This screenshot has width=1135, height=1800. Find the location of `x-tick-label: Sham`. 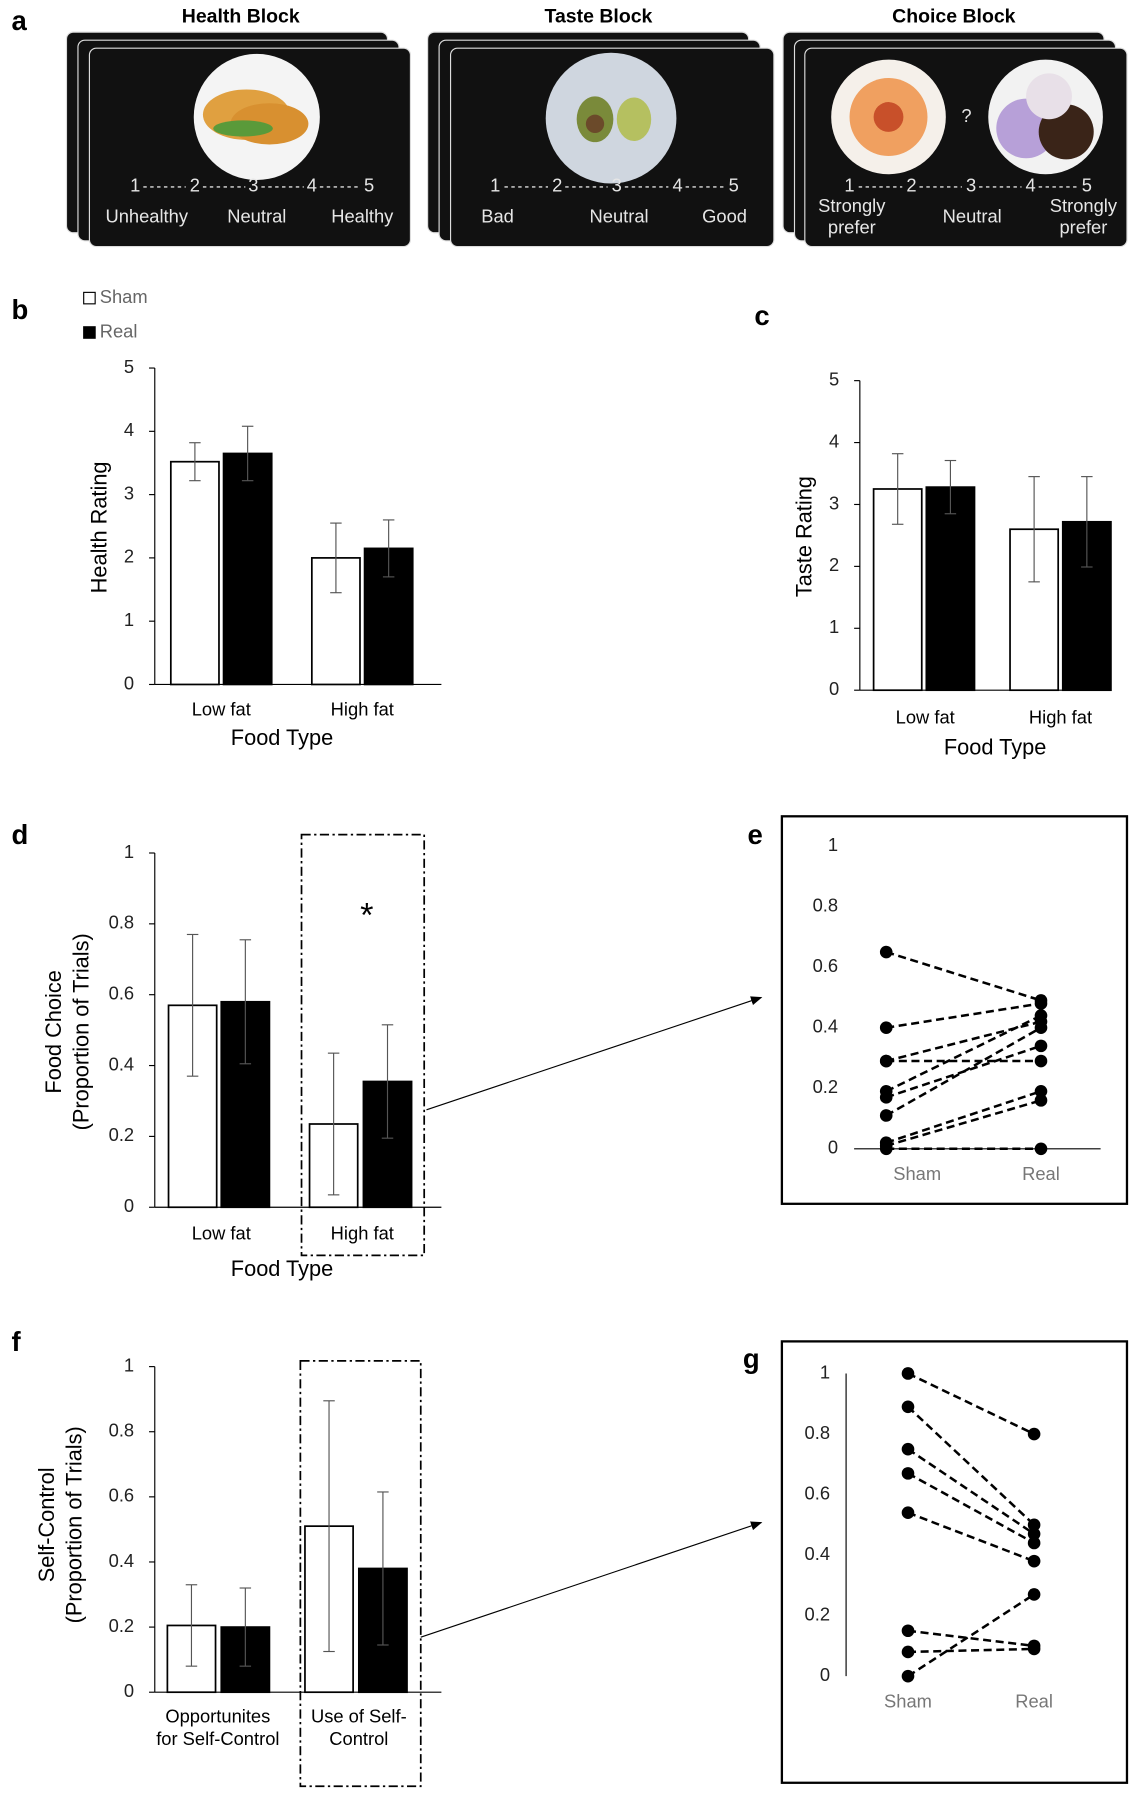

x-tick-label: Sham is located at coordinates (908, 1700).